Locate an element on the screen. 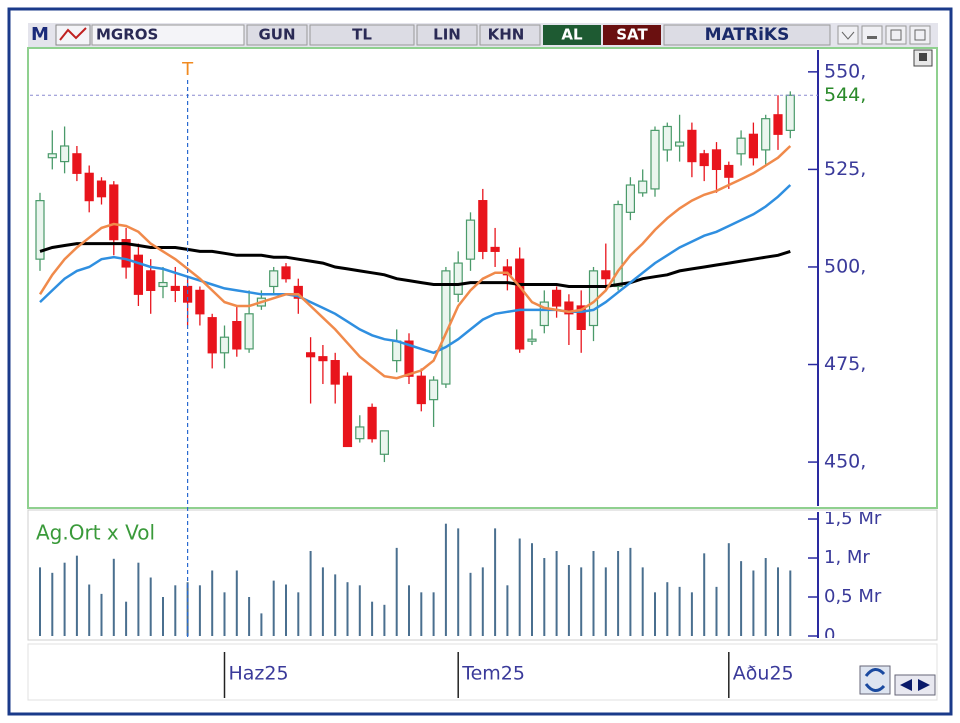 This screenshot has width=960, height=723. sell: SAT is located at coordinates (632, 35).